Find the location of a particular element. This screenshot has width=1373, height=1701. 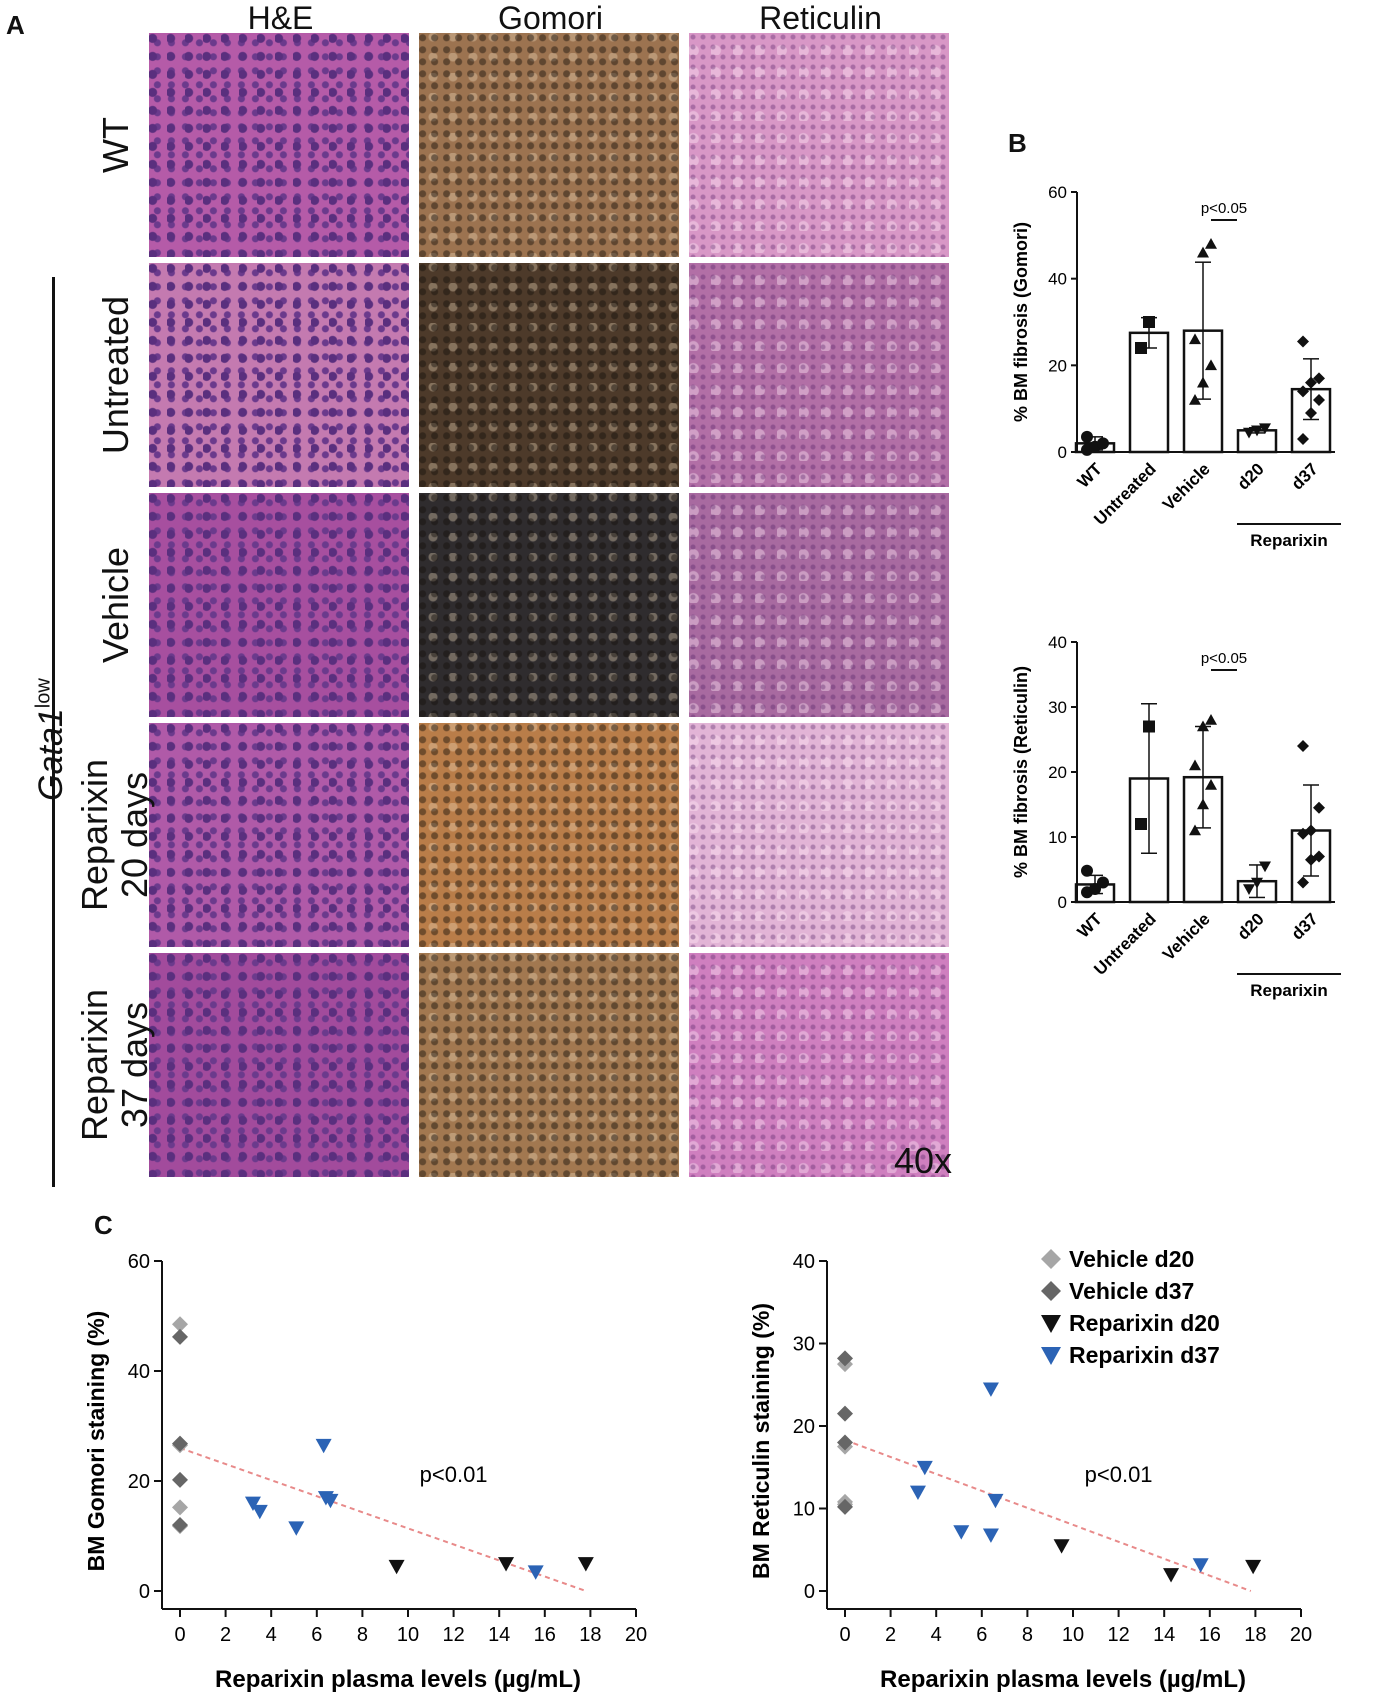

group-bracket is located at coordinates (53, 732).